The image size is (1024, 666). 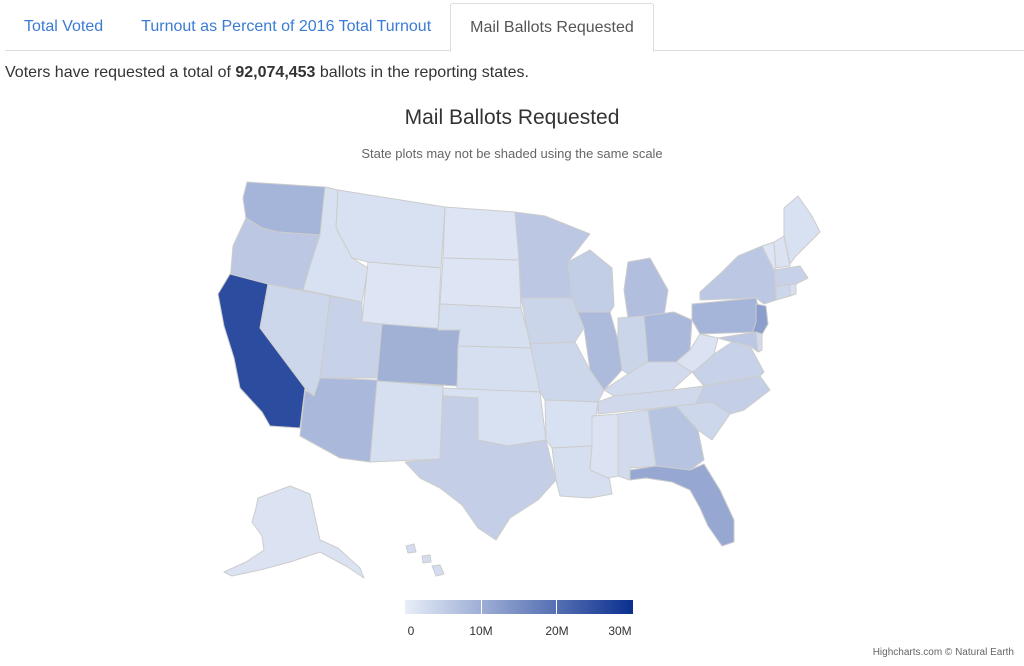 I want to click on legend-label-0: 0, so click(x=411, y=631).